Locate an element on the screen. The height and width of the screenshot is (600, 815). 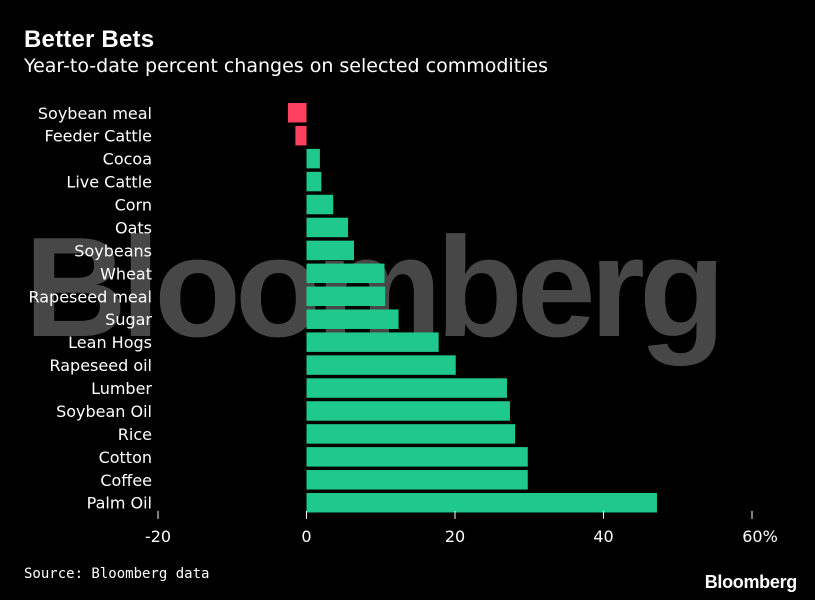
category-label: Live Cattle is located at coordinates (109, 182).